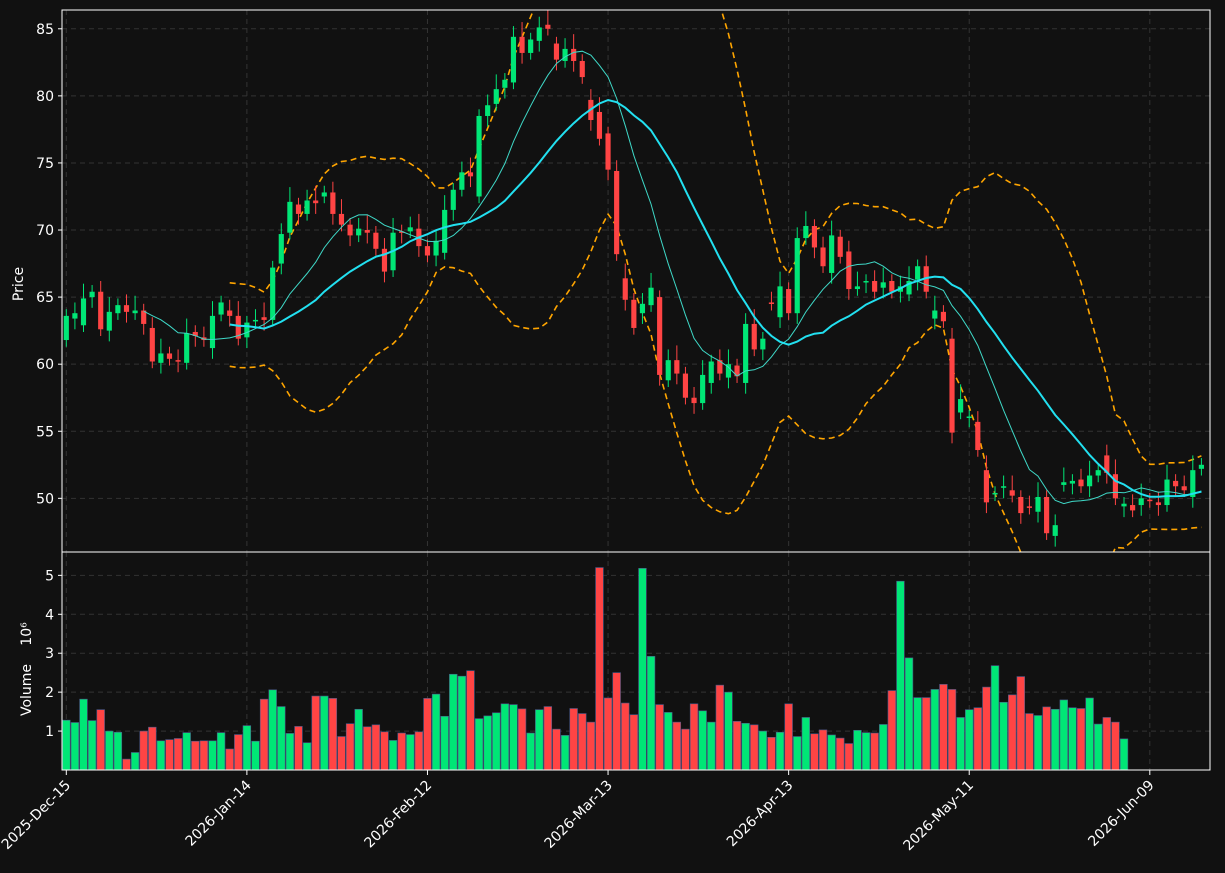  I want to click on price-axis-label: Price, so click(19, 284).